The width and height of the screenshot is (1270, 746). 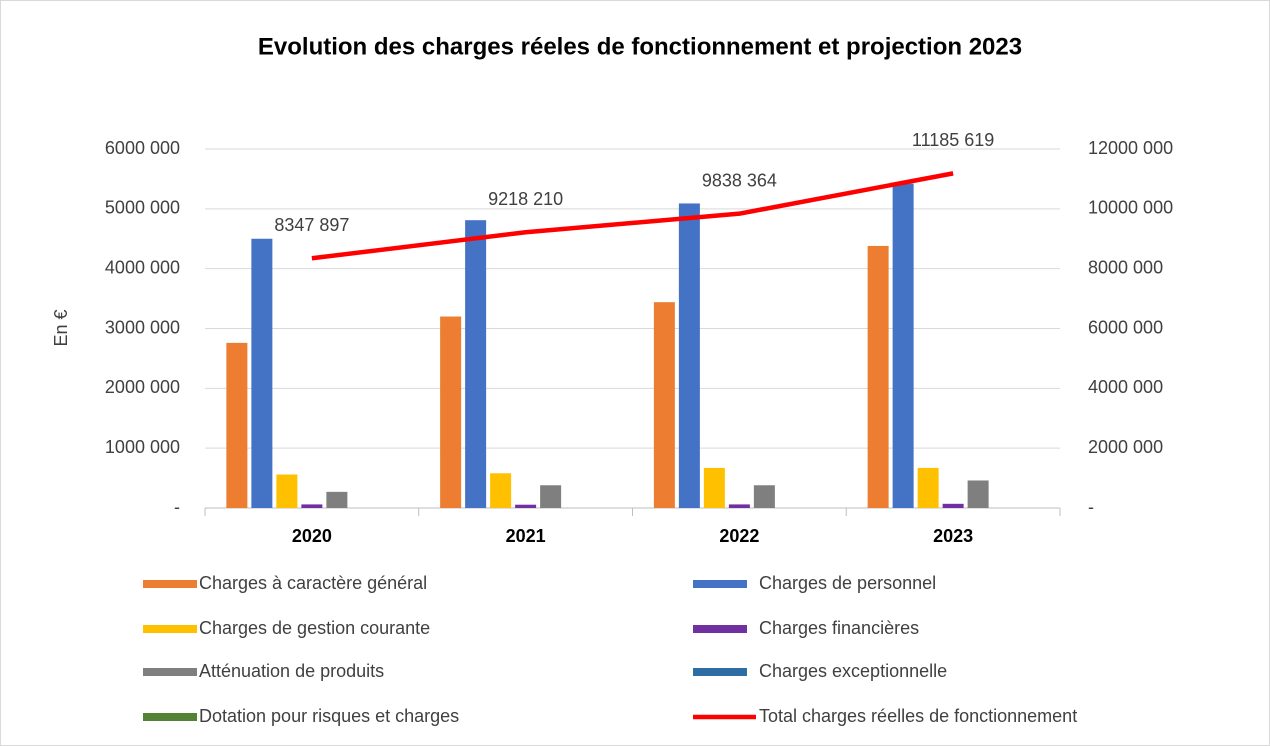 I want to click on y-axis-label: En €, so click(x=61, y=327).